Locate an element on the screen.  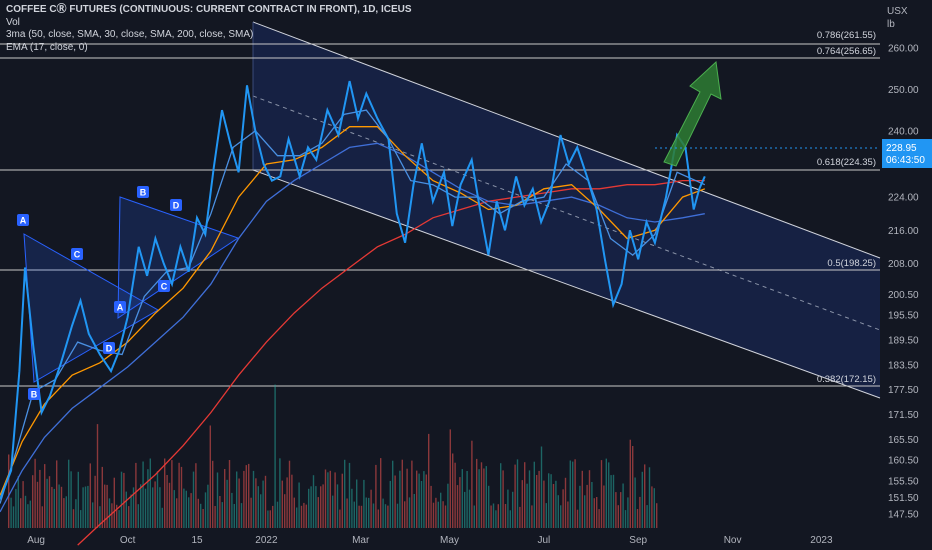
current-price-tag: 228.95 06:43:50 is located at coordinates (907, 153).